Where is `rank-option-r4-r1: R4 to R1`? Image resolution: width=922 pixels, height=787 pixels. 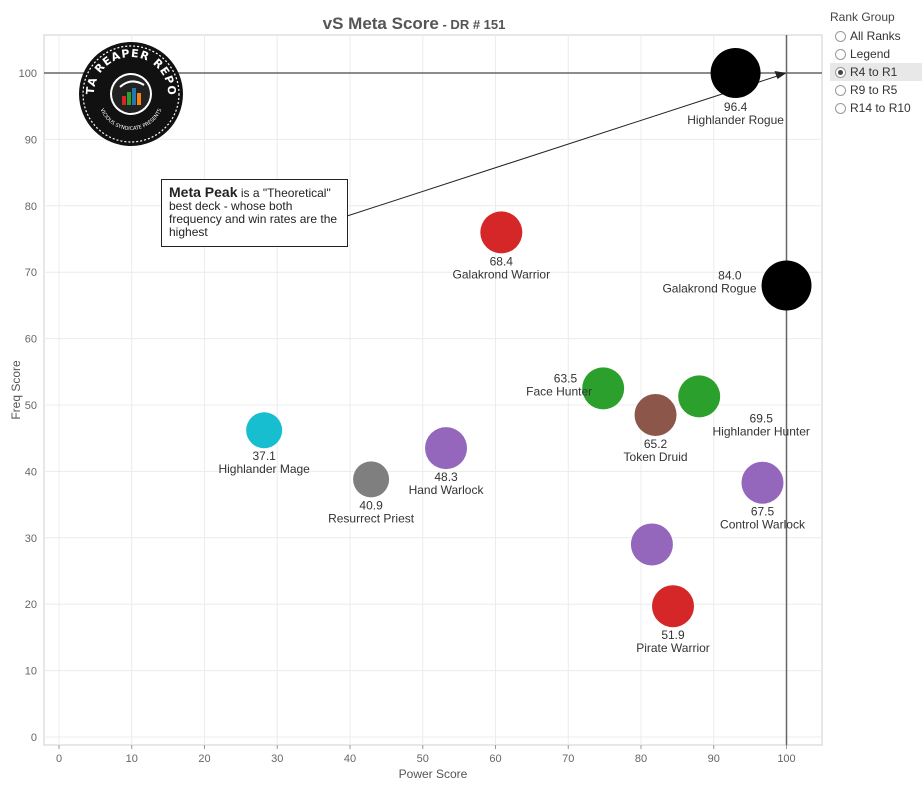
rank-option-r4-r1: R4 to R1 is located at coordinates (876, 72).